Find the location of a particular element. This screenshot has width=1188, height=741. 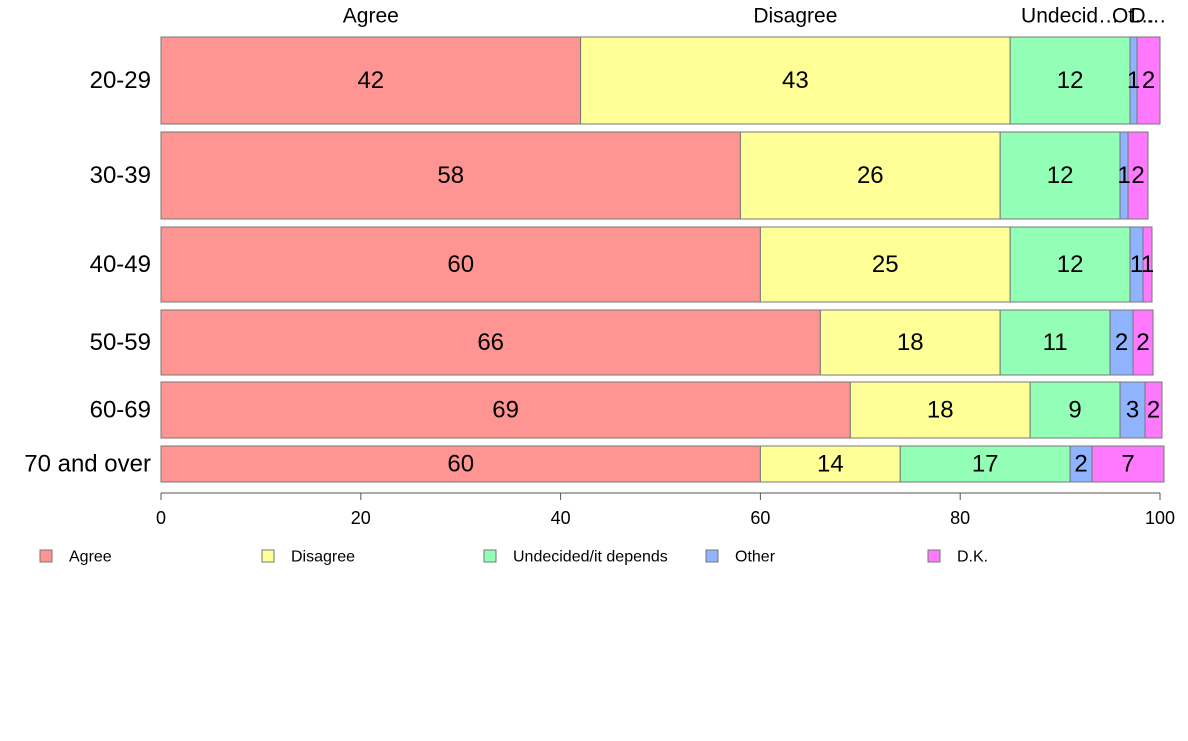

value-label-70-and-over-d-k: 7 is located at coordinates (1127, 464).